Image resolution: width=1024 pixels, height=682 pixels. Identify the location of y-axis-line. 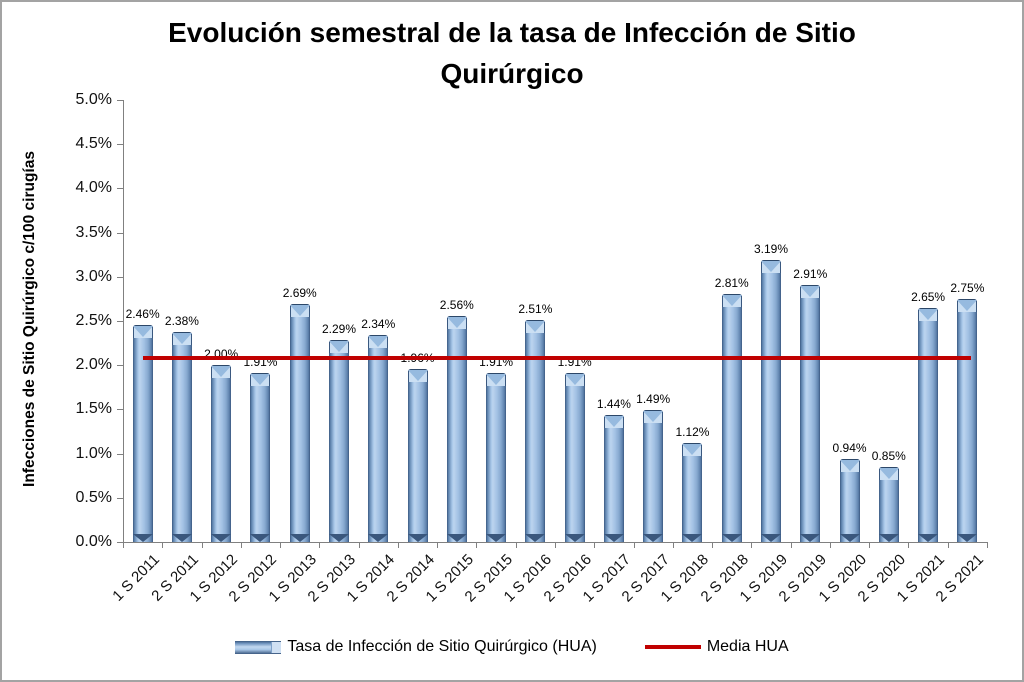
(123, 321).